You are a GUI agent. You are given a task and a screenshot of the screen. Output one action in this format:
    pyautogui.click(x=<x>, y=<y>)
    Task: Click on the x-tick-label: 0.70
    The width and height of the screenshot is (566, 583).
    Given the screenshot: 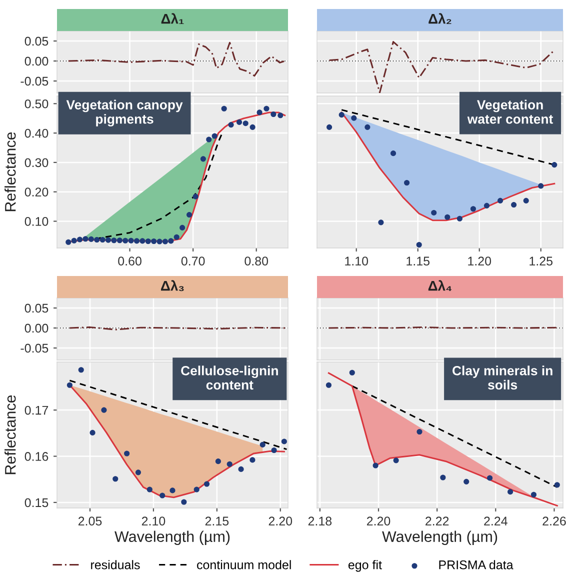 What is the action you would take?
    pyautogui.click(x=193, y=261)
    